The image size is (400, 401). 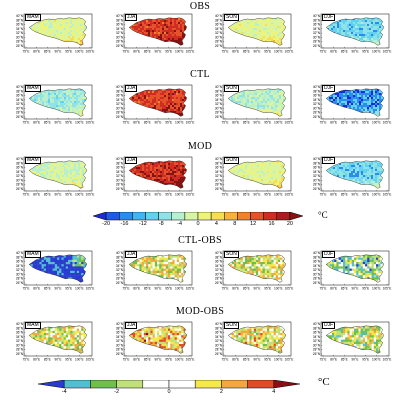 I want to click on row-title-mod: MOD, so click(x=200, y=147).